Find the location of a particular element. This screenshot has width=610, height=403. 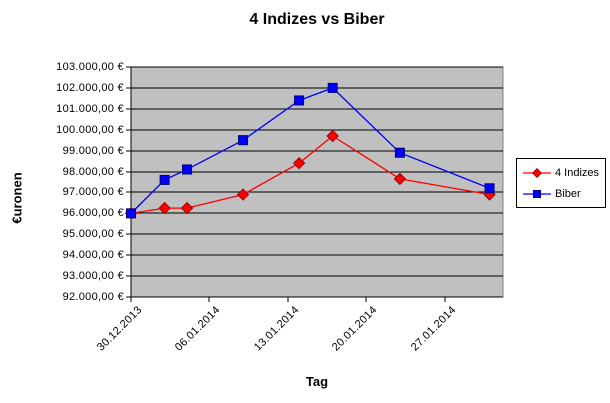

x-axis-title: Tag is located at coordinates (317, 381).